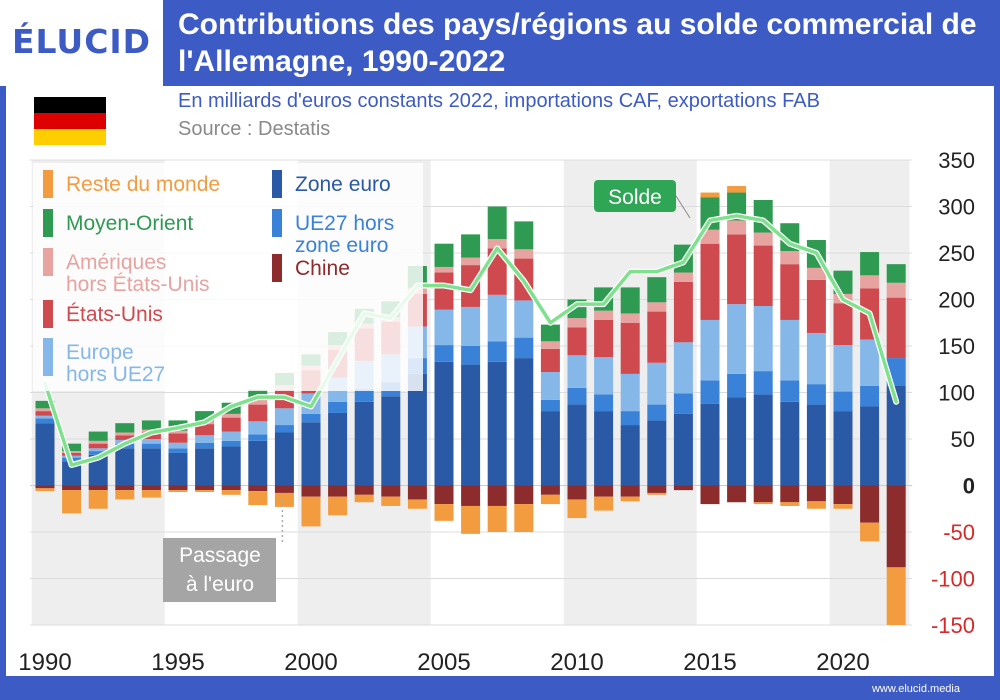 This screenshot has height=700, width=1000. What do you see at coordinates (228, 277) in the screenshot?
I see `legend-backdrop` at bounding box center [228, 277].